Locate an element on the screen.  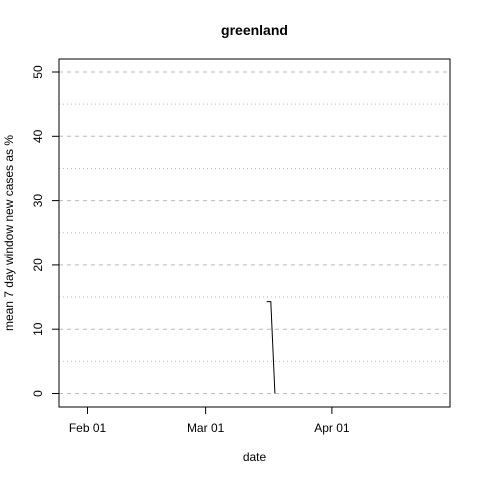
y-tick-label: 10 is located at coordinates (38, 329).